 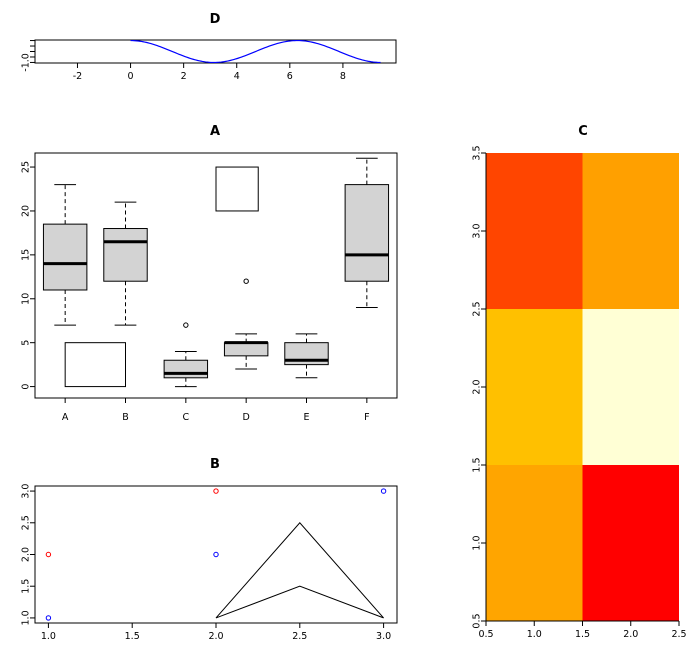 I want to click on panel-c-title: C, so click(x=583, y=131).